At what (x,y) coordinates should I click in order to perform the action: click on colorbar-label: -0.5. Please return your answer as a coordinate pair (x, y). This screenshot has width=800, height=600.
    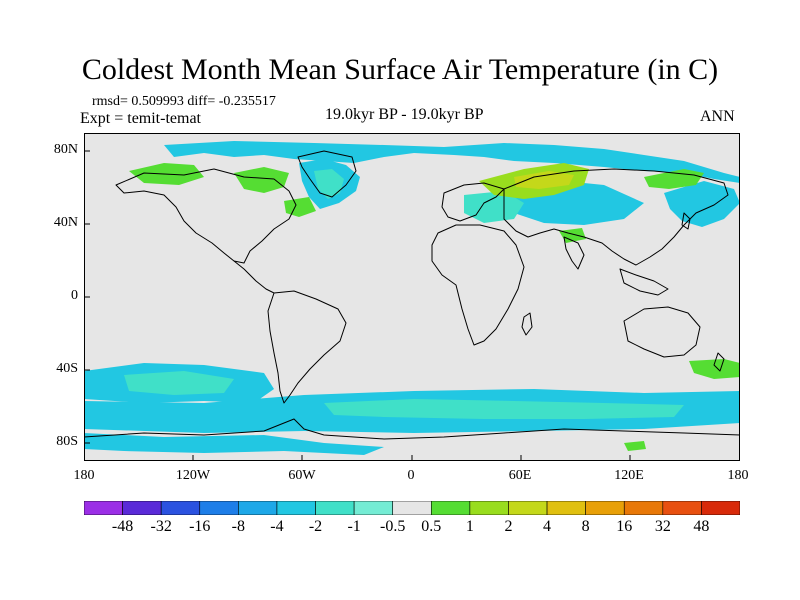
    Looking at the image, I should click on (393, 526).